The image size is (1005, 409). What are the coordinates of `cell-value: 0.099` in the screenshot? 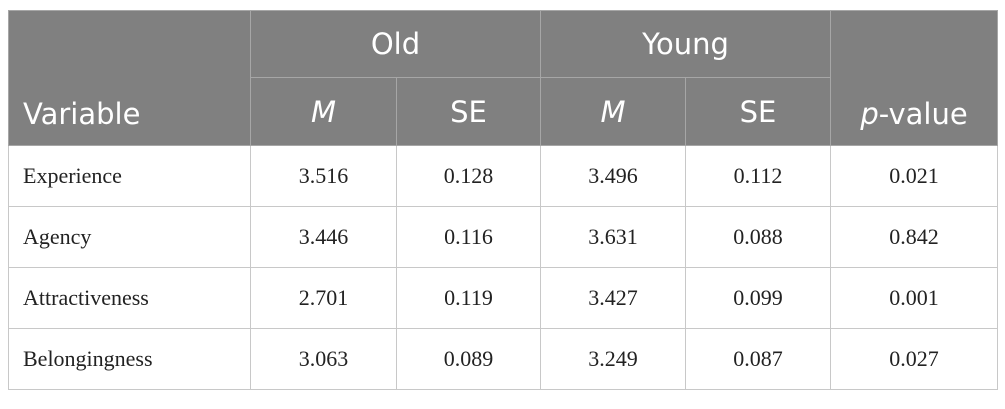 It's located at (758, 298).